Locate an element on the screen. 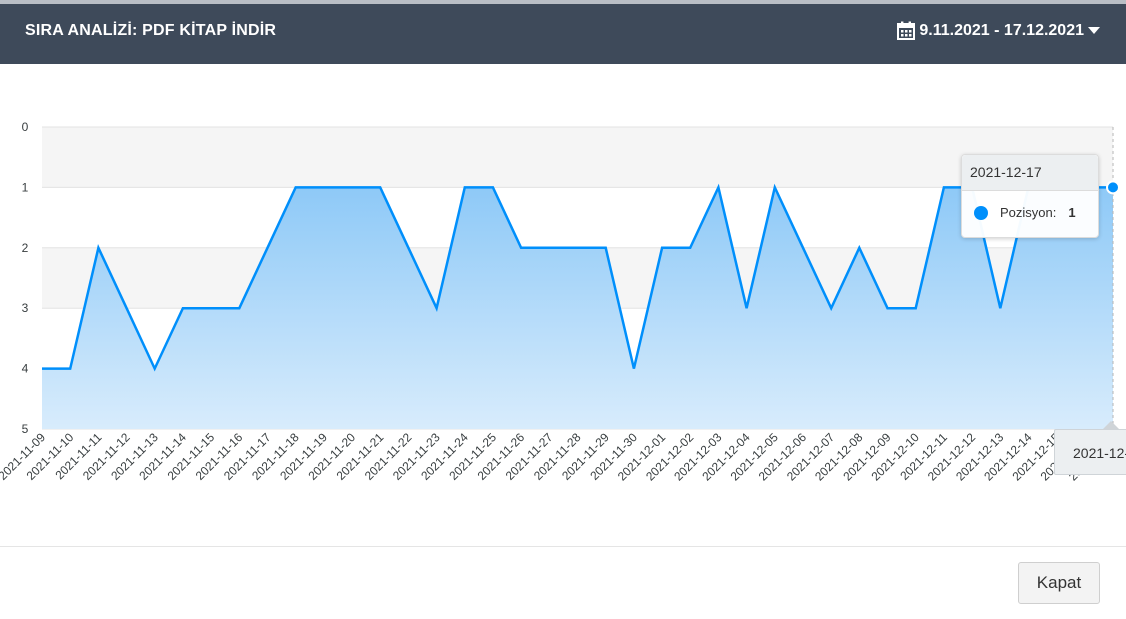  x-tooltip-arrow is located at coordinates (1111, 425).